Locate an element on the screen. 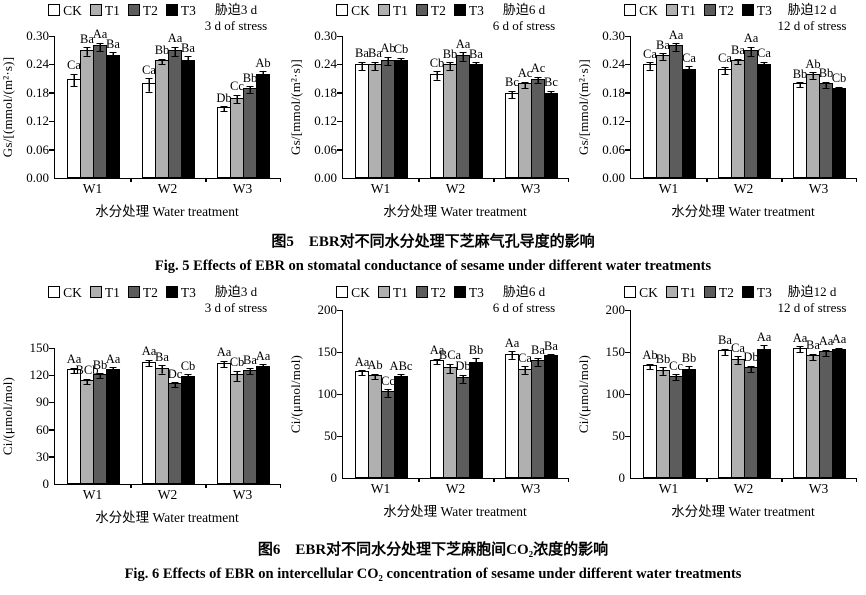 The image size is (866, 595). y-tick-label: 60 is located at coordinates (42, 429).